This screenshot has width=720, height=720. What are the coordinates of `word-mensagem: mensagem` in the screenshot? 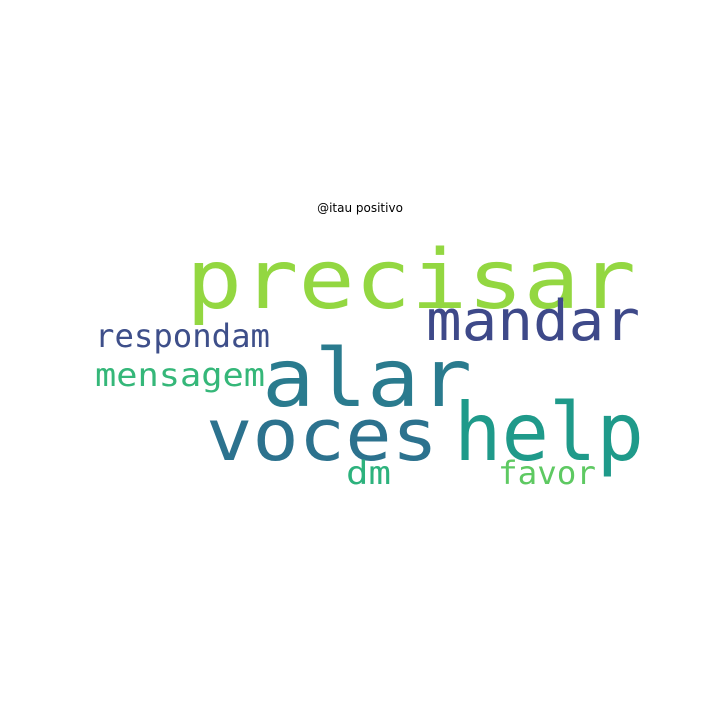 It's located at (180, 375).